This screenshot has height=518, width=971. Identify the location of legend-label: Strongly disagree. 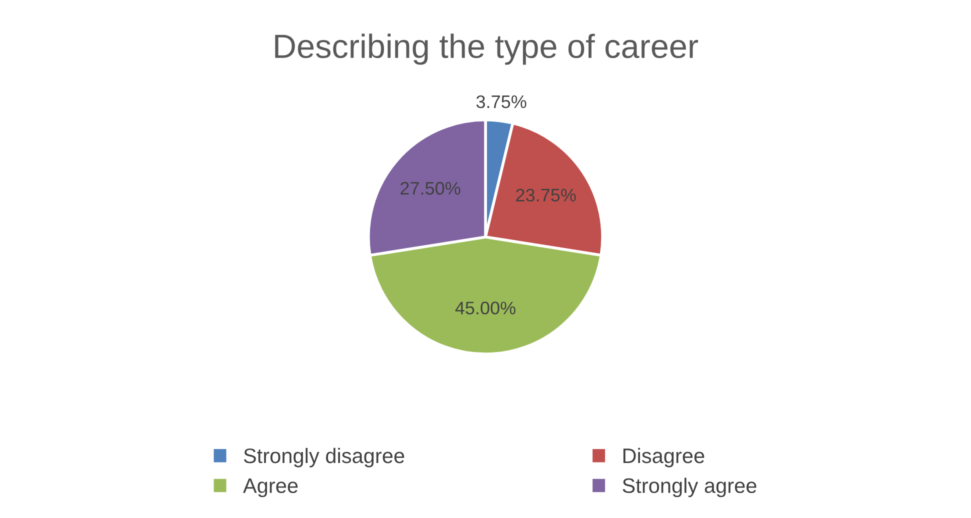
(324, 458).